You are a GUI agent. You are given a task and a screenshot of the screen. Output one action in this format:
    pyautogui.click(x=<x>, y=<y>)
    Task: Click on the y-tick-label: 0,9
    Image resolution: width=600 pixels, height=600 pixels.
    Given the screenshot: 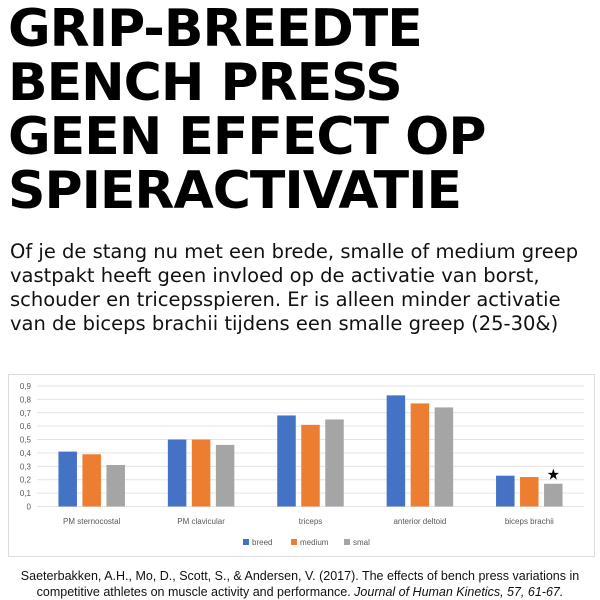 What is the action you would take?
    pyautogui.click(x=26, y=386)
    